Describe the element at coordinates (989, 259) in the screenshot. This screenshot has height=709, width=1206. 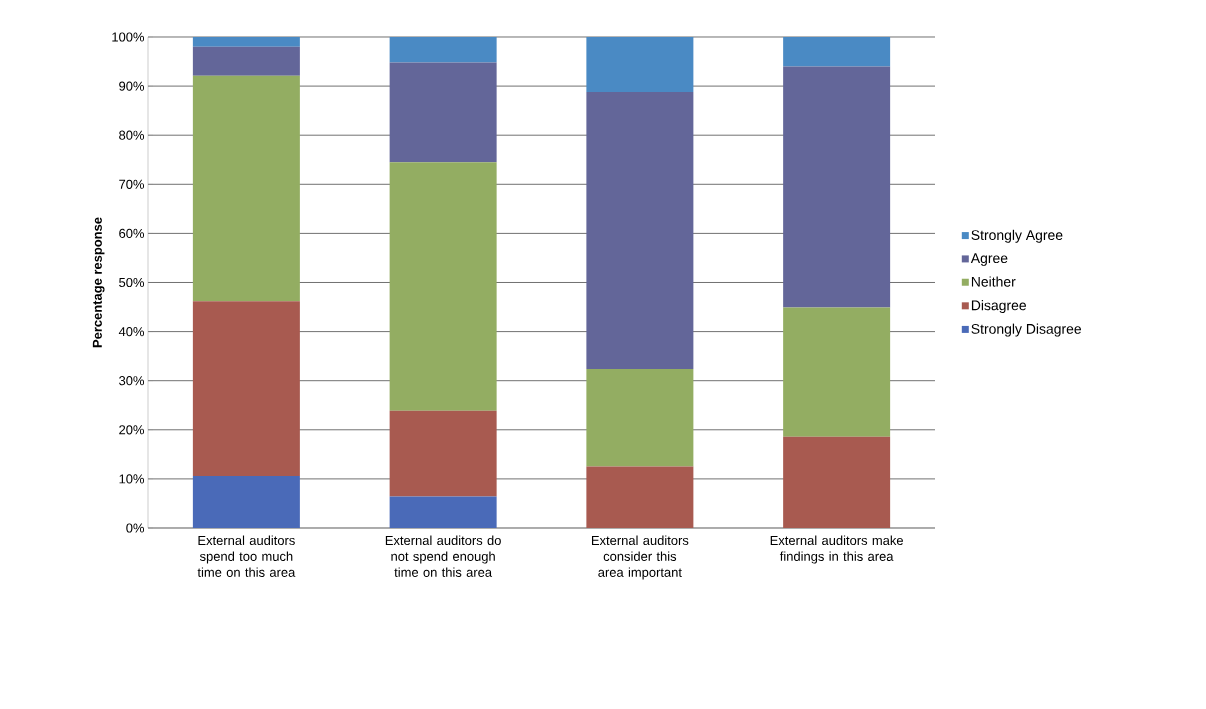
I see `legend-label: Agree` at that location.